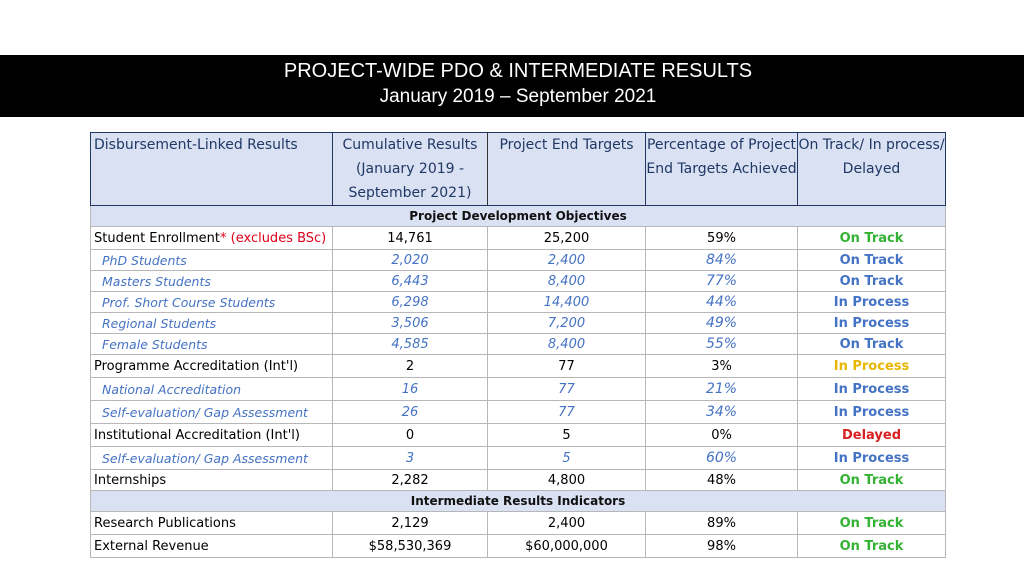  Describe the element at coordinates (566, 238) in the screenshot. I see `target-cell: 25,200` at that location.